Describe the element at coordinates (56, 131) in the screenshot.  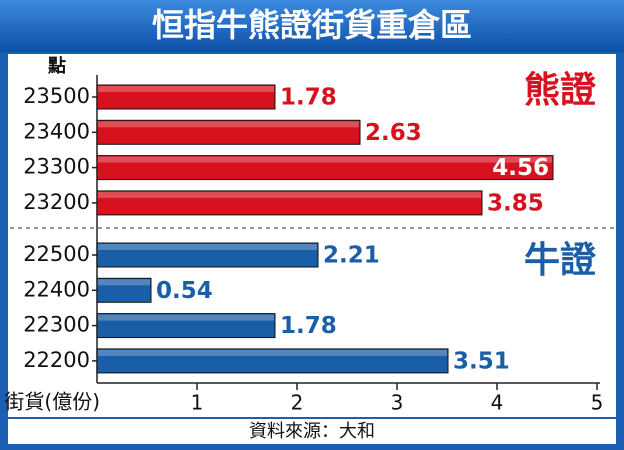
I see `y-tick-label: 23400` at that location.